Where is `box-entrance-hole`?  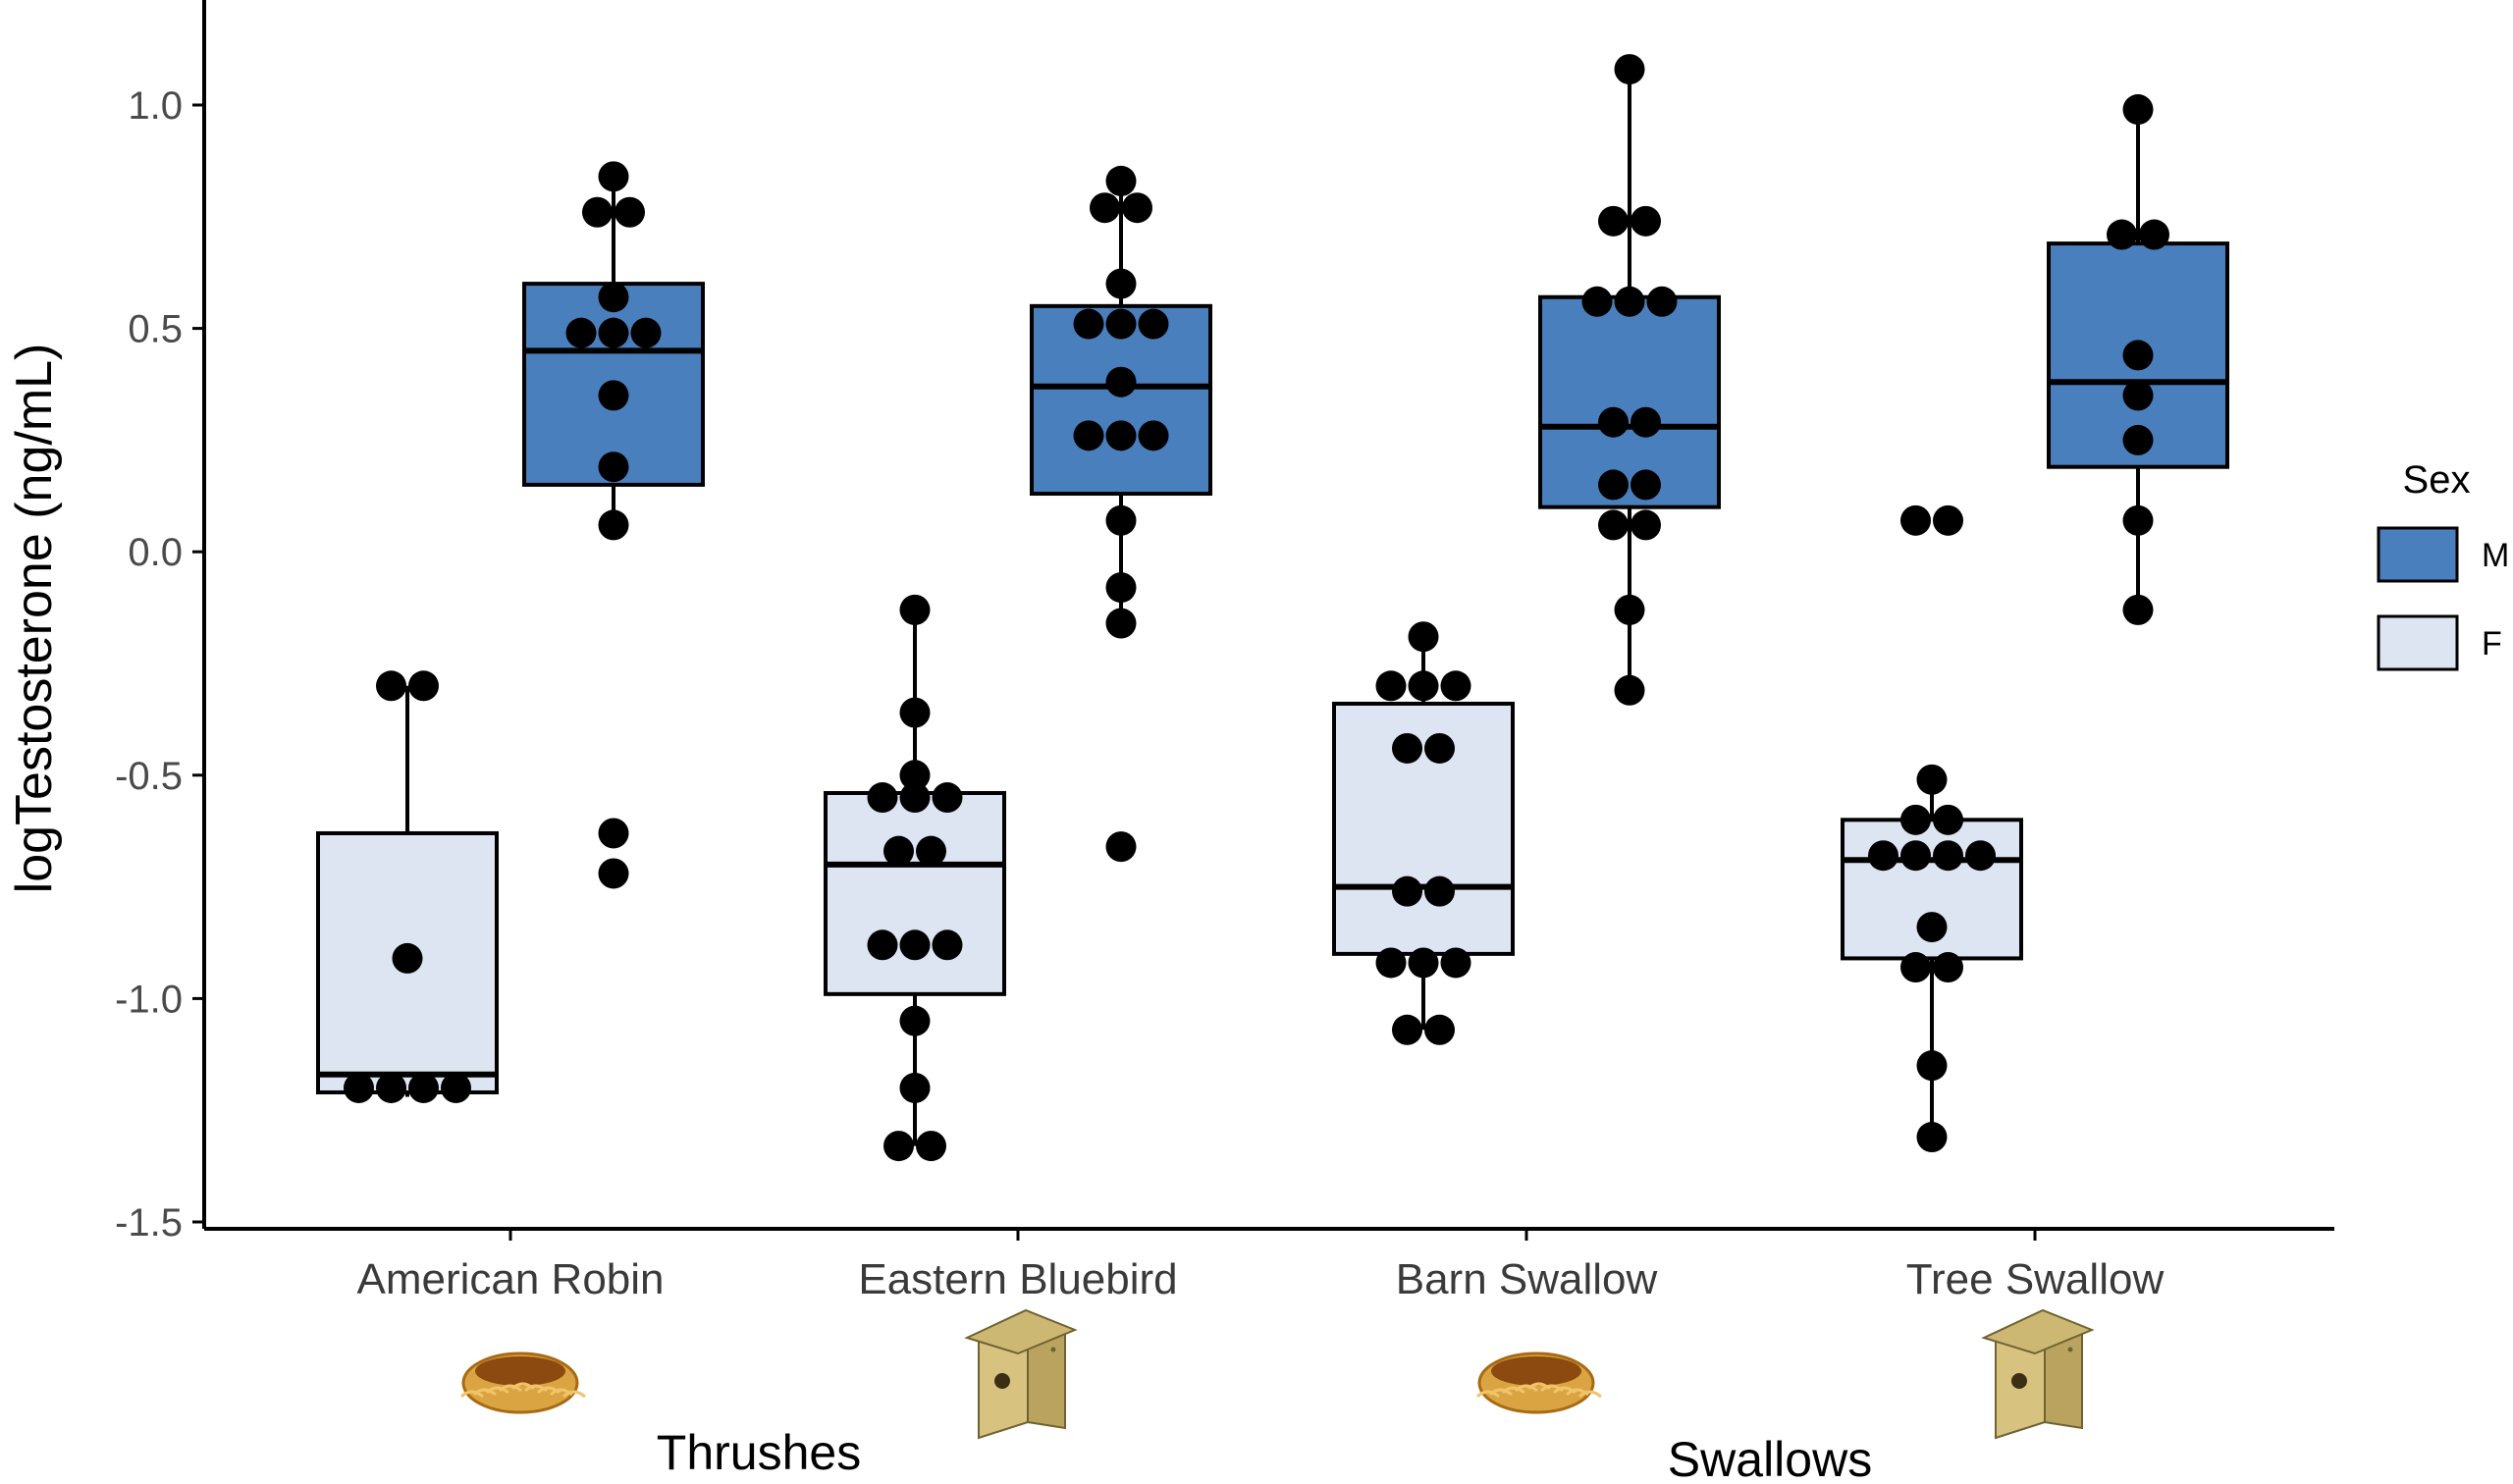 box-entrance-hole is located at coordinates (2019, 1381).